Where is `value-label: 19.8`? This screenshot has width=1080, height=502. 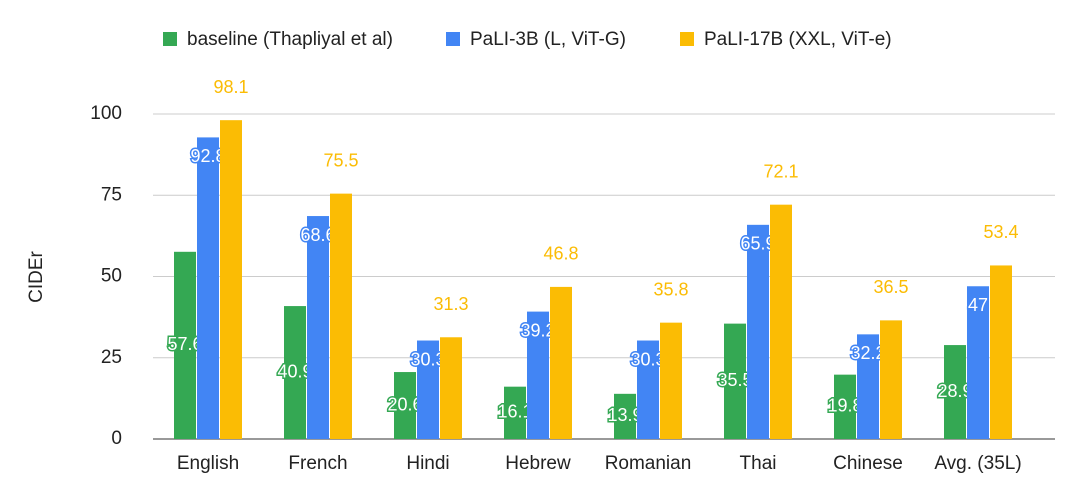 value-label: 19.8 is located at coordinates (844, 406).